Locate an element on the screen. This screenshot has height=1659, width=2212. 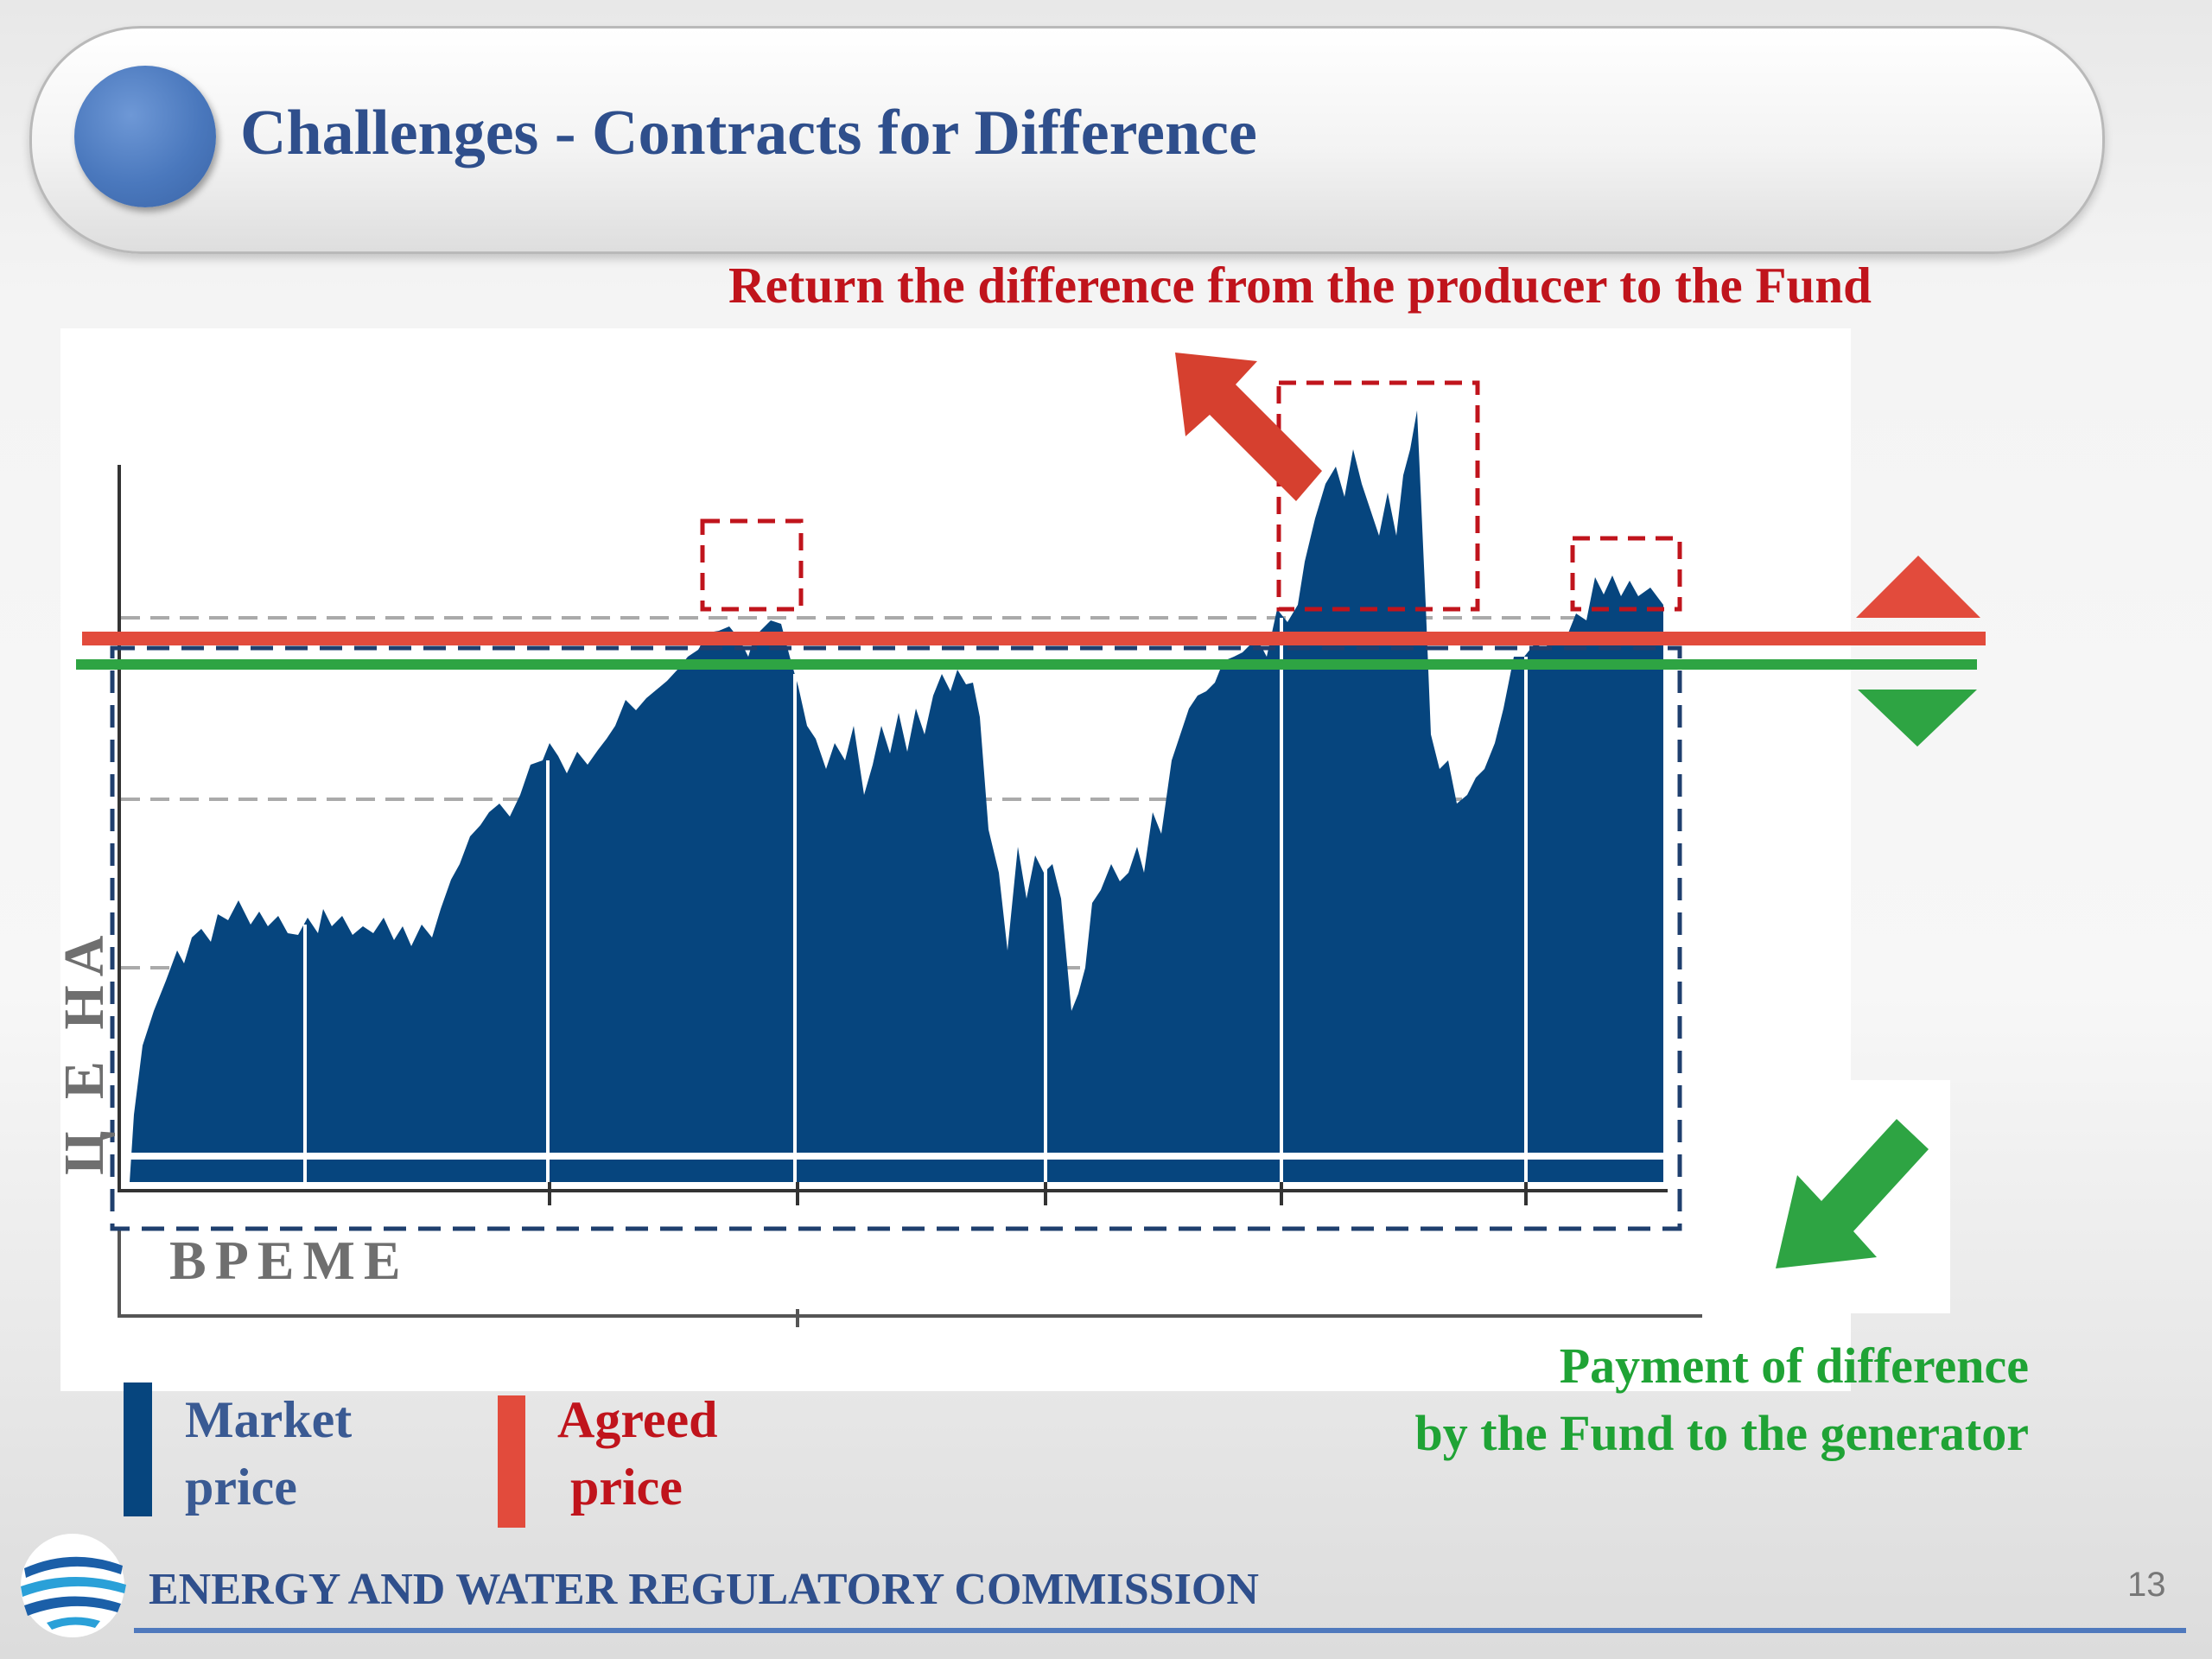
title-circle-icon is located at coordinates (145, 136).